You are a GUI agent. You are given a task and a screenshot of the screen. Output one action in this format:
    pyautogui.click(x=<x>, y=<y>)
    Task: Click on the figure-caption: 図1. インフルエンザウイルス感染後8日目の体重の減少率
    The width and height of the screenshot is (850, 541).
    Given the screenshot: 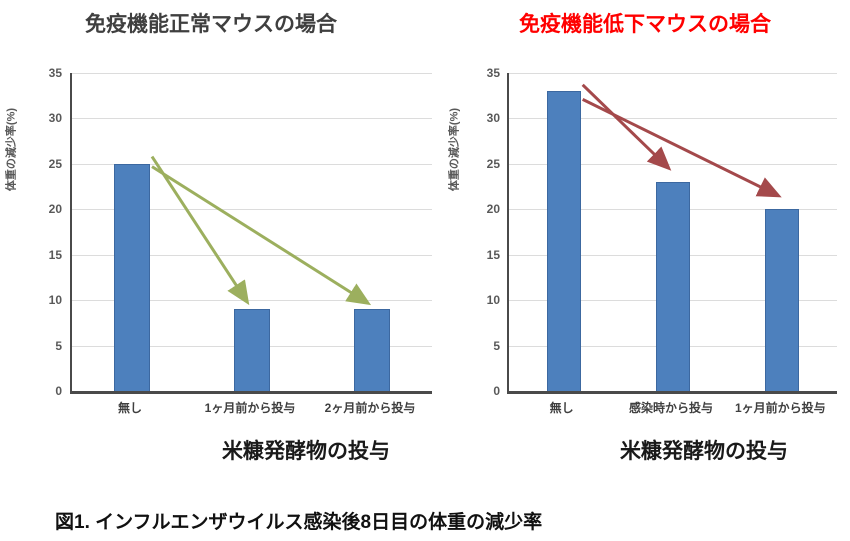 What is the action you would take?
    pyautogui.click(x=299, y=522)
    